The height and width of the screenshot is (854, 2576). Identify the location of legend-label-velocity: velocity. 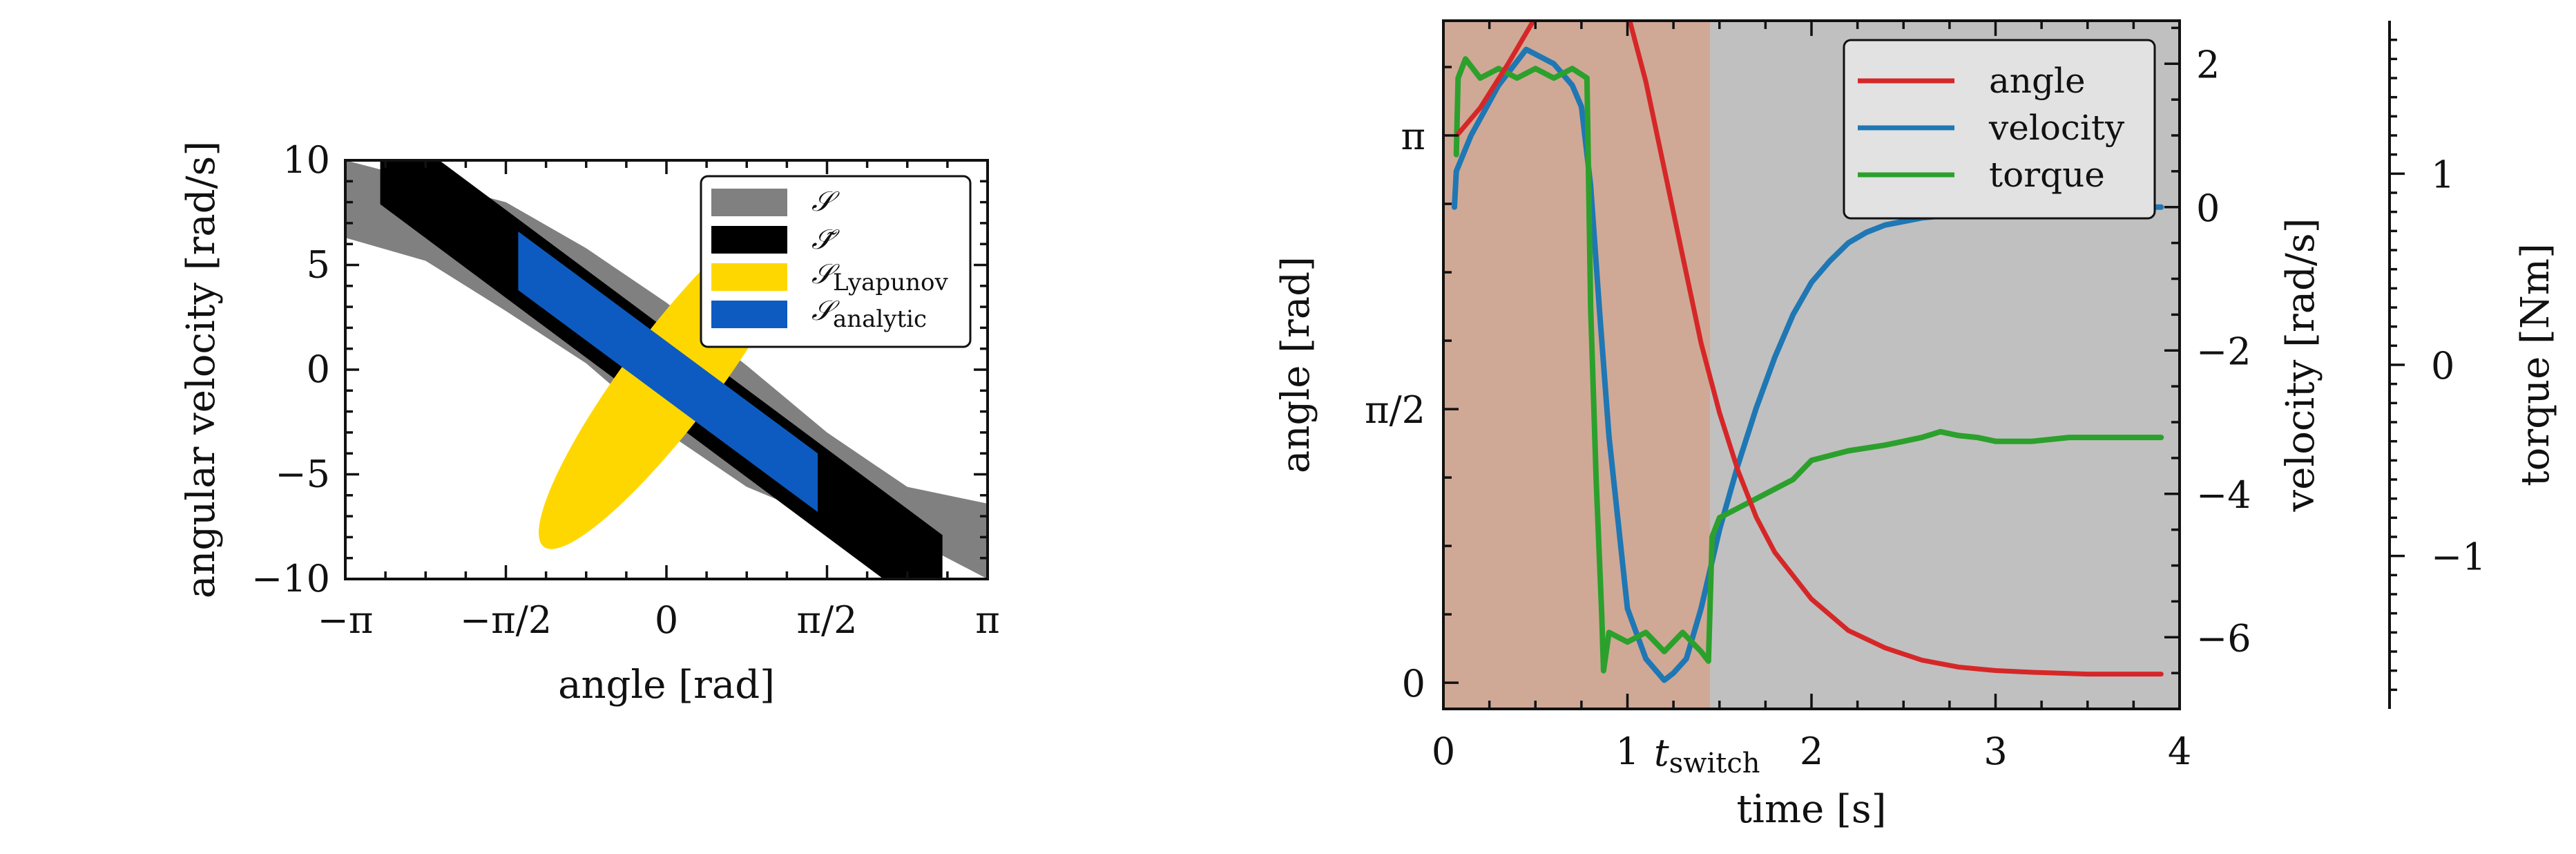
(2056, 128).